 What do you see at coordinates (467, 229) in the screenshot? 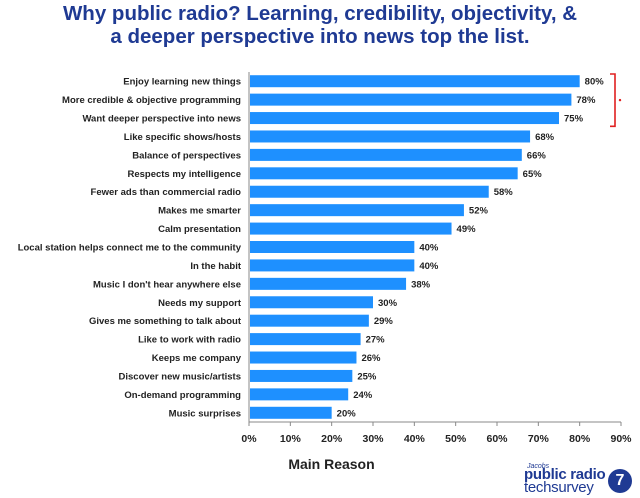
I see `data-label: 49%` at bounding box center [467, 229].